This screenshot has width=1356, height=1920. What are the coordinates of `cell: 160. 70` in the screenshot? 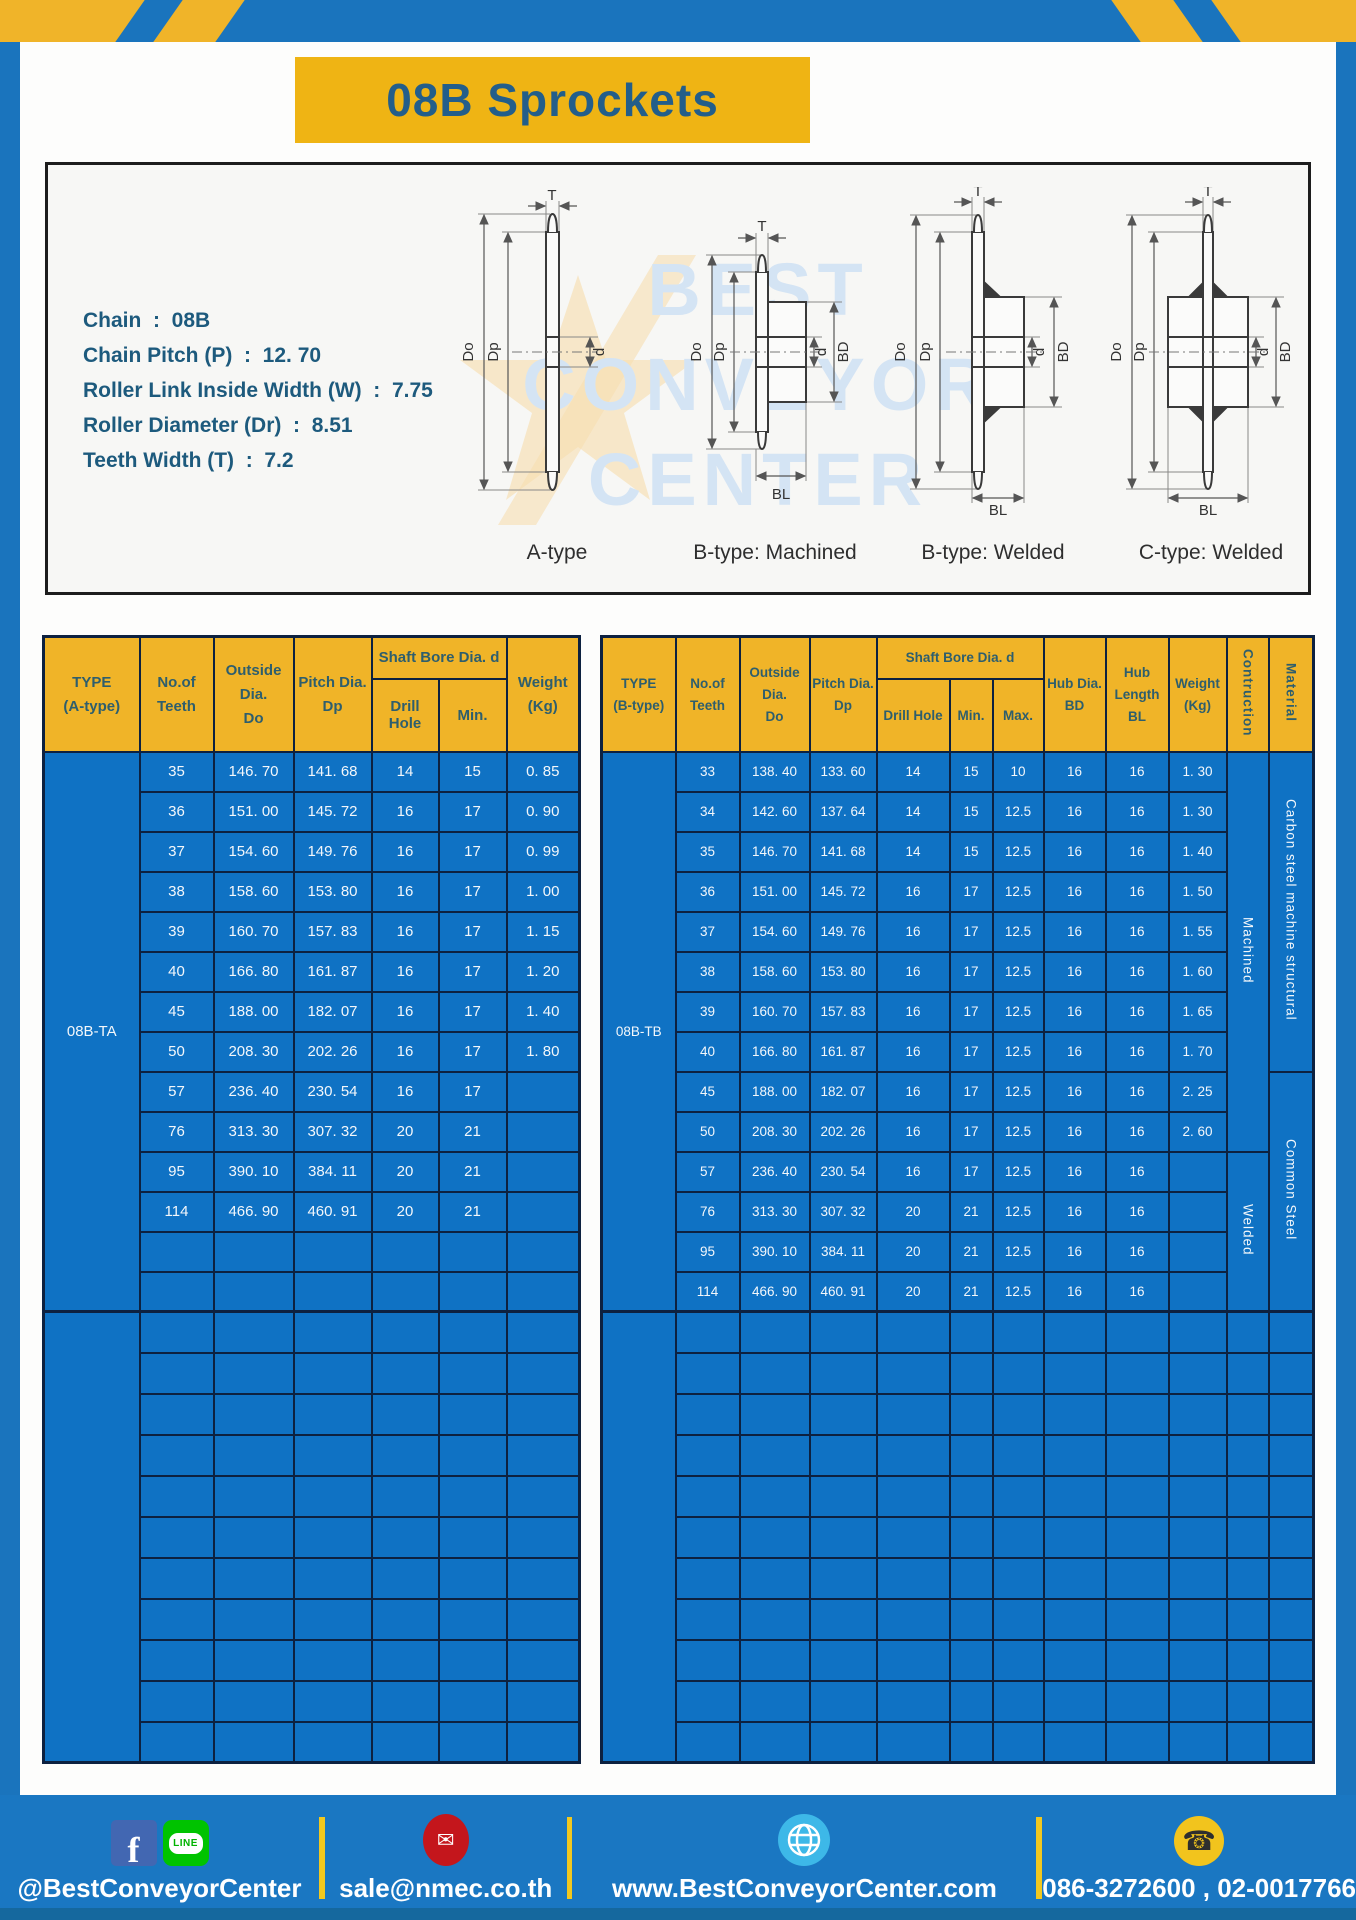 It's located at (774, 1011).